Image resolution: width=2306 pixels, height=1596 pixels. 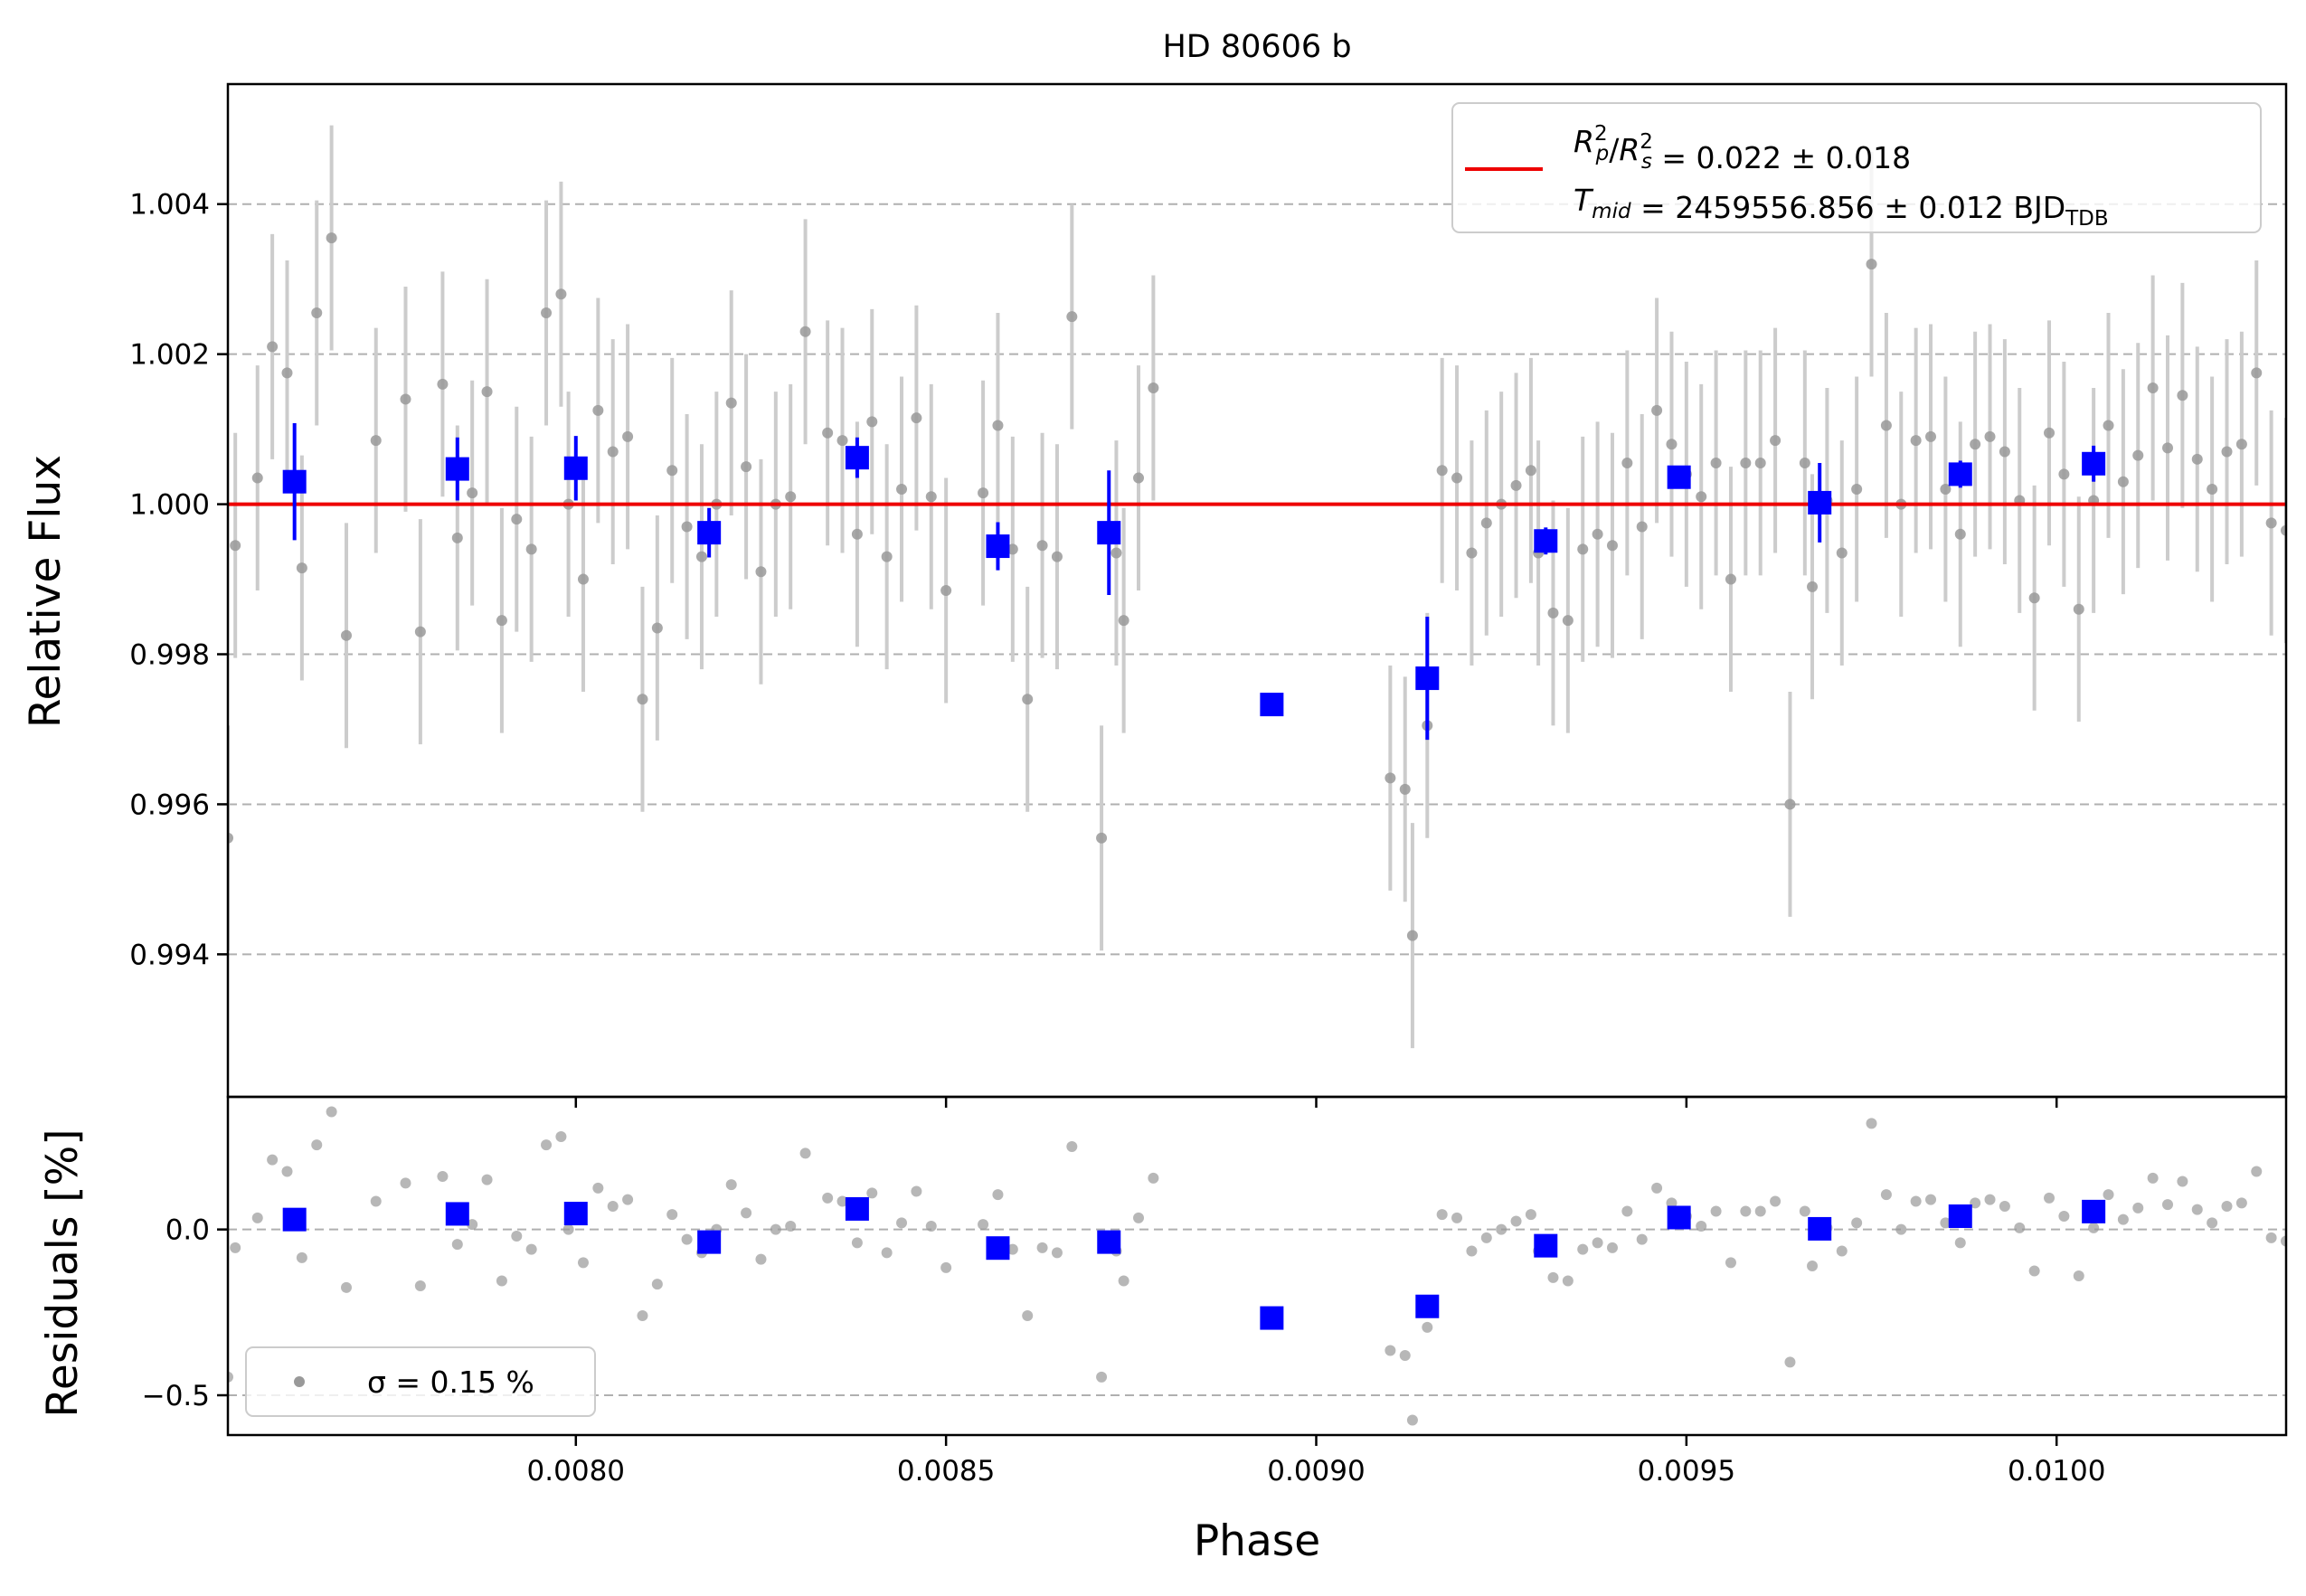 What do you see at coordinates (420, 1382) in the screenshot?
I see `residual-legend-box` at bounding box center [420, 1382].